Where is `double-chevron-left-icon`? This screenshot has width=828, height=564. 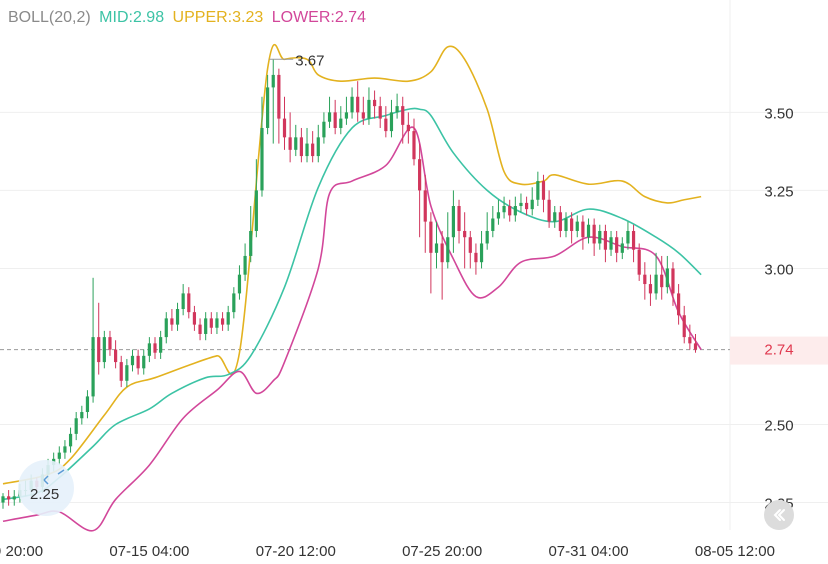 double-chevron-left-icon is located at coordinates (779, 515).